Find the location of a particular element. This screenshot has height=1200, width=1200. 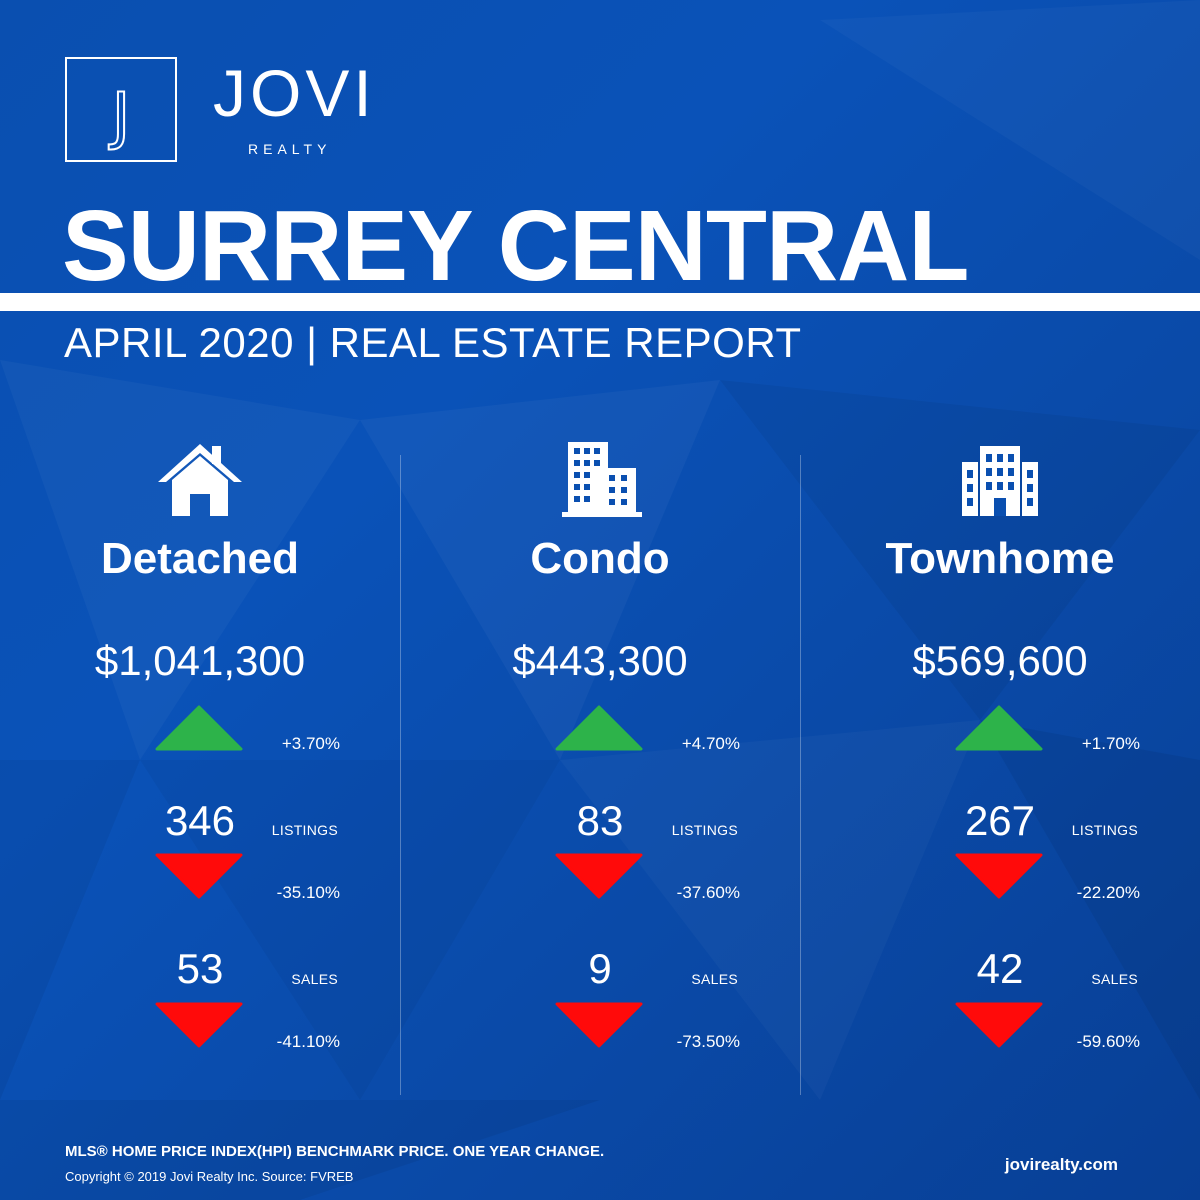

price-change: +4.70% is located at coordinates (710, 743).